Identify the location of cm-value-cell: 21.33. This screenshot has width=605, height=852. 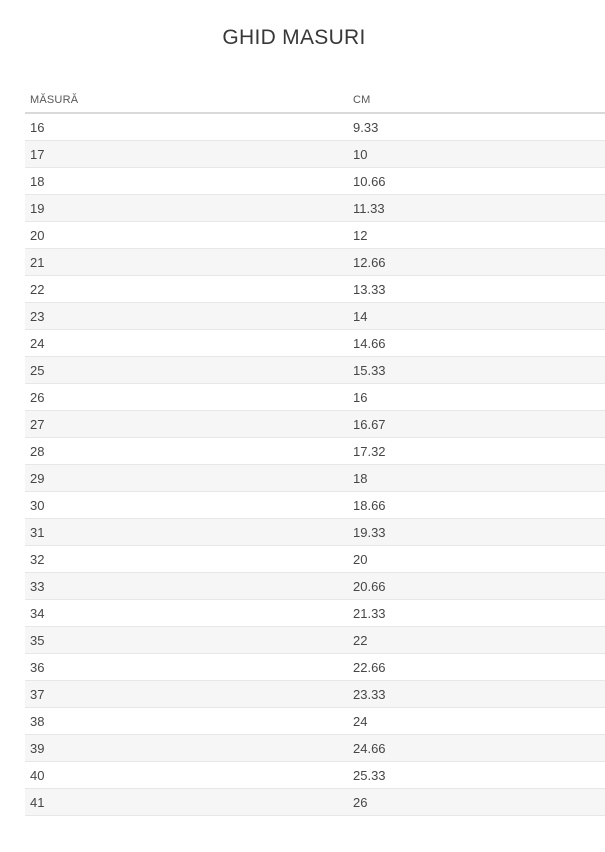
(476, 613).